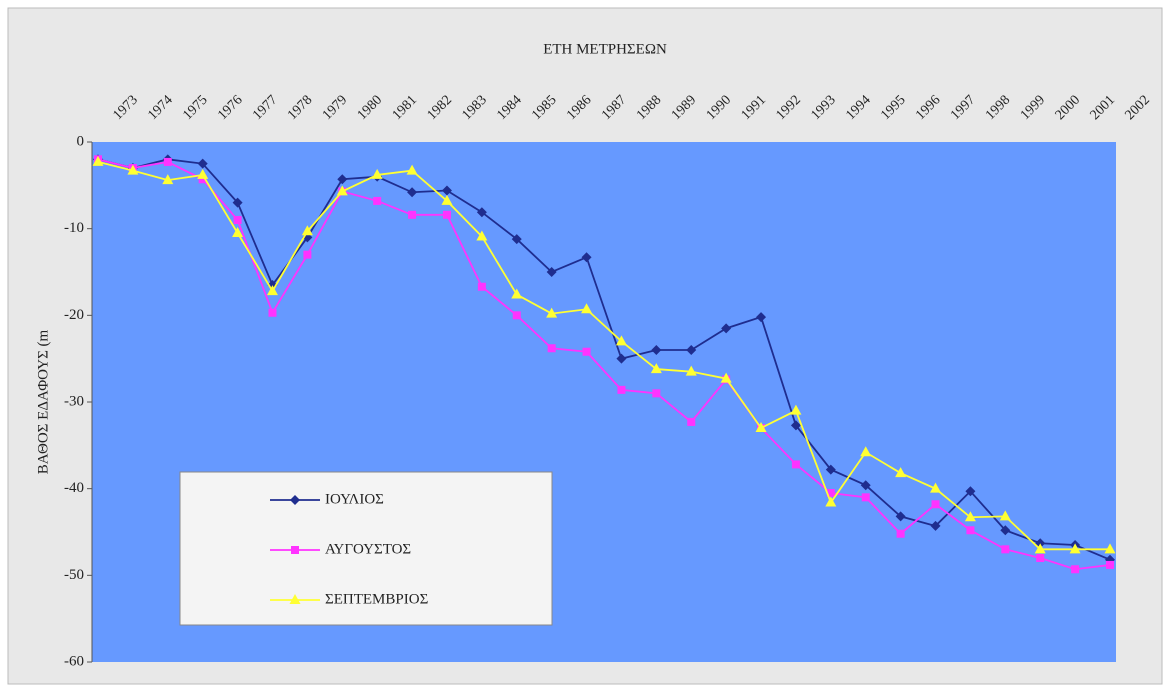 This screenshot has height=690, width=1170. What do you see at coordinates (43, 401) in the screenshot?
I see `y-axis-label: ΒΑΘΟΣ ΕΔΑΦΟΥΣ (m` at bounding box center [43, 401].